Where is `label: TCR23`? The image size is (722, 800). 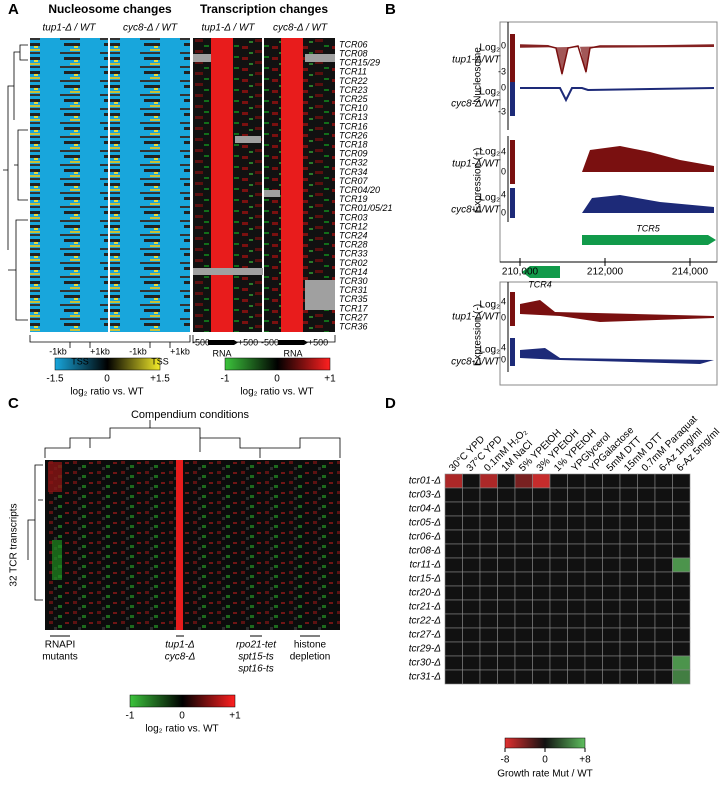
label: TCR23 is located at coordinates (353, 90).